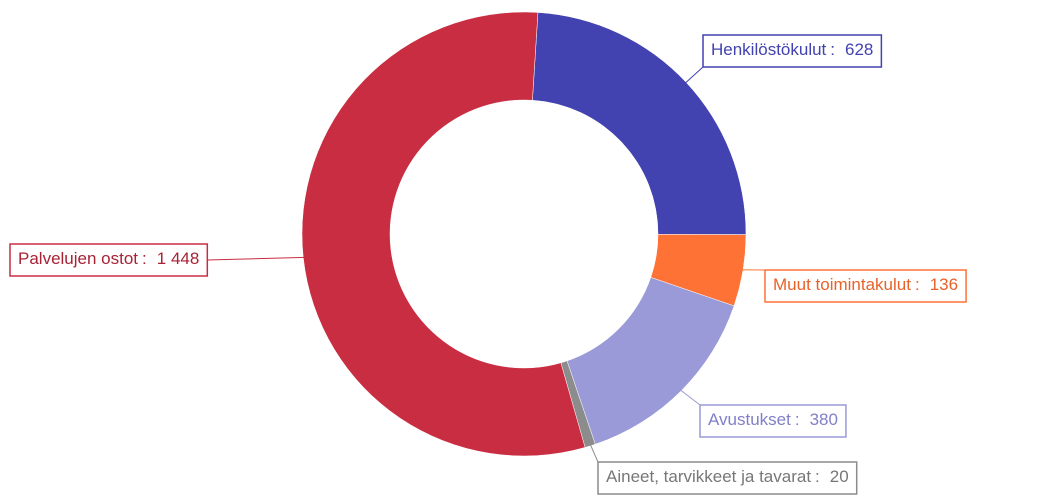 Image resolution: width=1049 pixels, height=497 pixels. I want to click on label-category: Aineet, tarvikkeet ja tavarat, so click(708, 476).